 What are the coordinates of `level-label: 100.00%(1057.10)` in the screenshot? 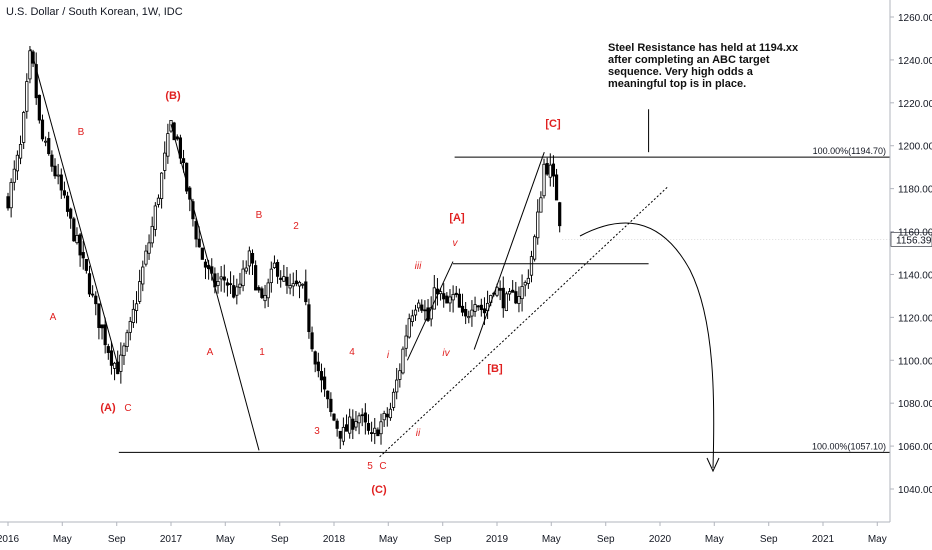 It's located at (849, 446).